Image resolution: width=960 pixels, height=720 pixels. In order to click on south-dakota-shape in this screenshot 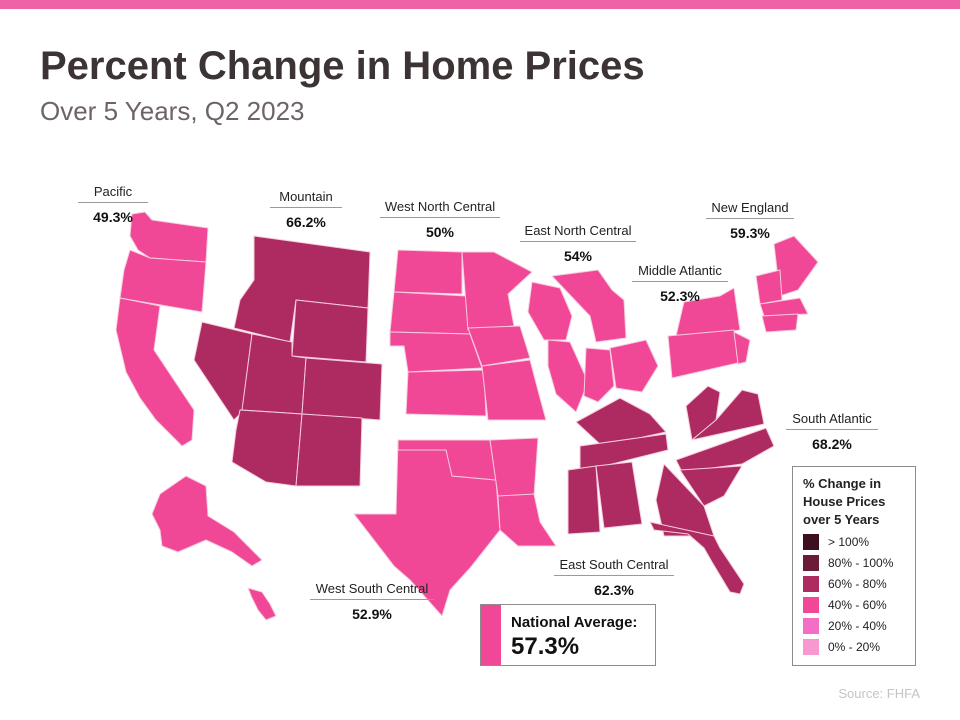, I will do `click(430, 313)`.